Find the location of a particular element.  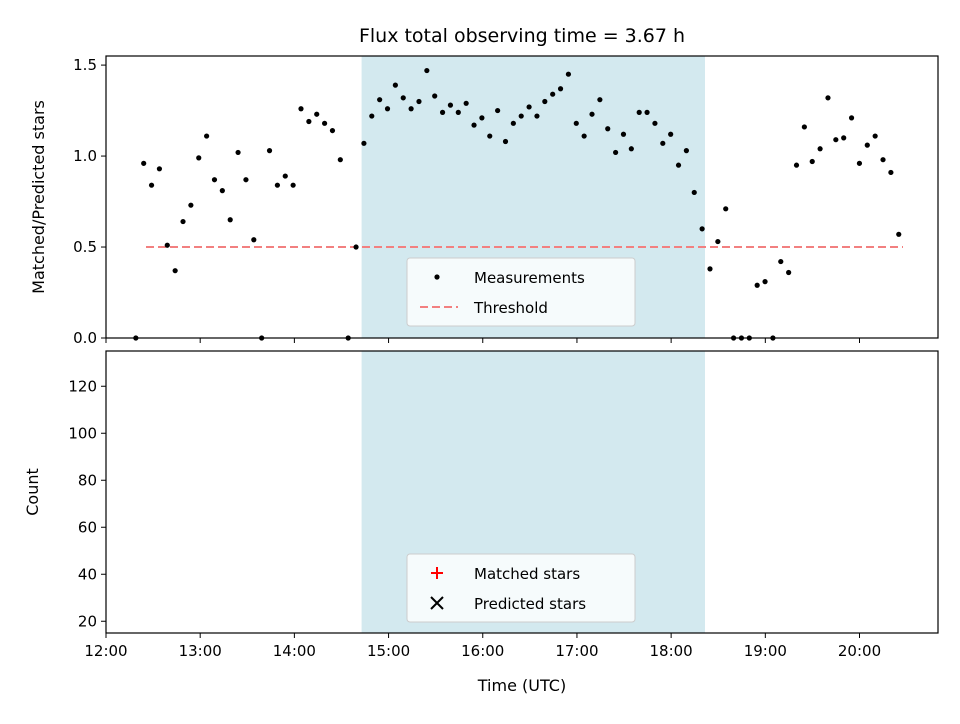

bottom-legend: Matched stars Predicted stars is located at coordinates (521, 588).